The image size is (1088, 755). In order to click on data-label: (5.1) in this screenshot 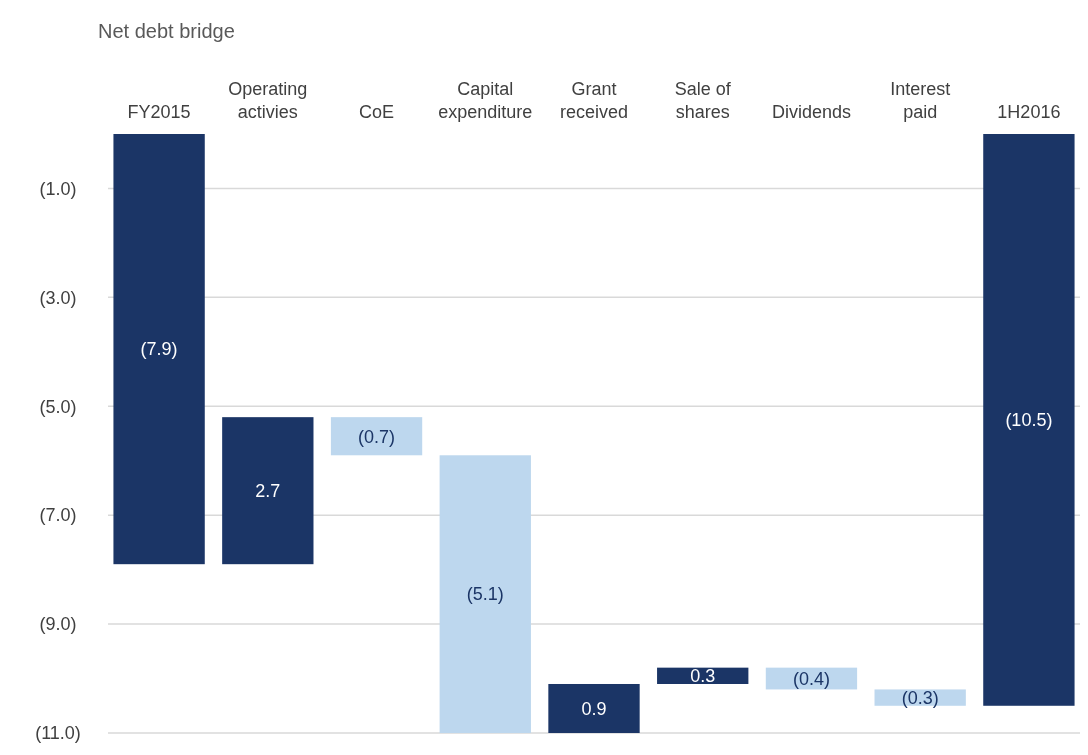, I will do `click(485, 594)`.